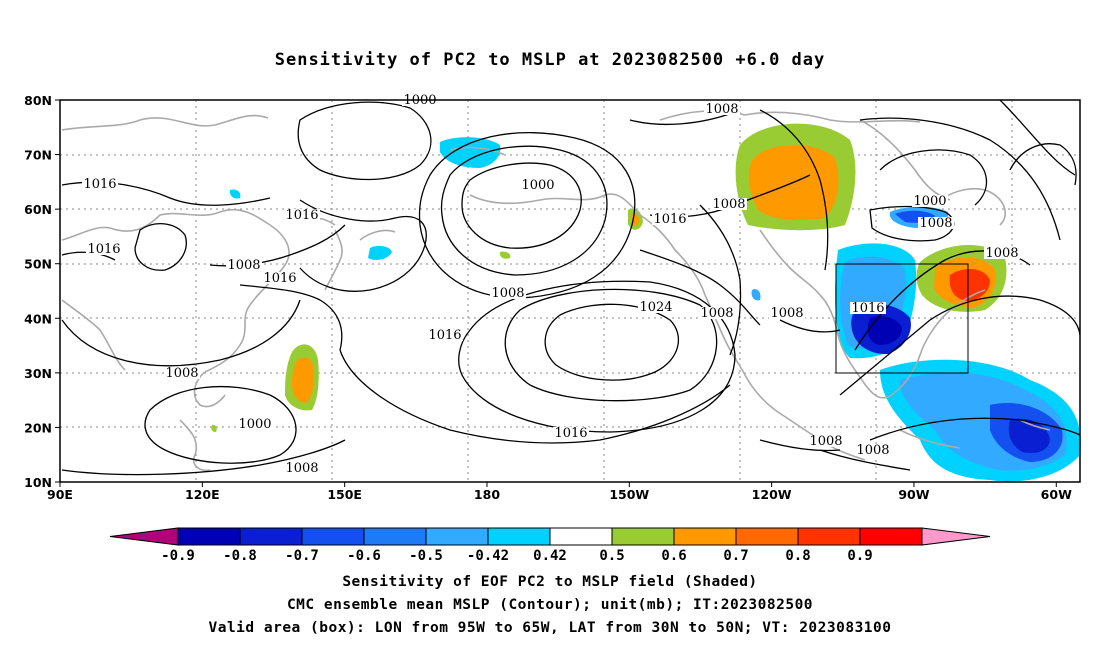 This screenshot has height=650, width=1100. Describe the element at coordinates (178, 556) in the screenshot. I see `colorbar-label: -0.9` at that location.